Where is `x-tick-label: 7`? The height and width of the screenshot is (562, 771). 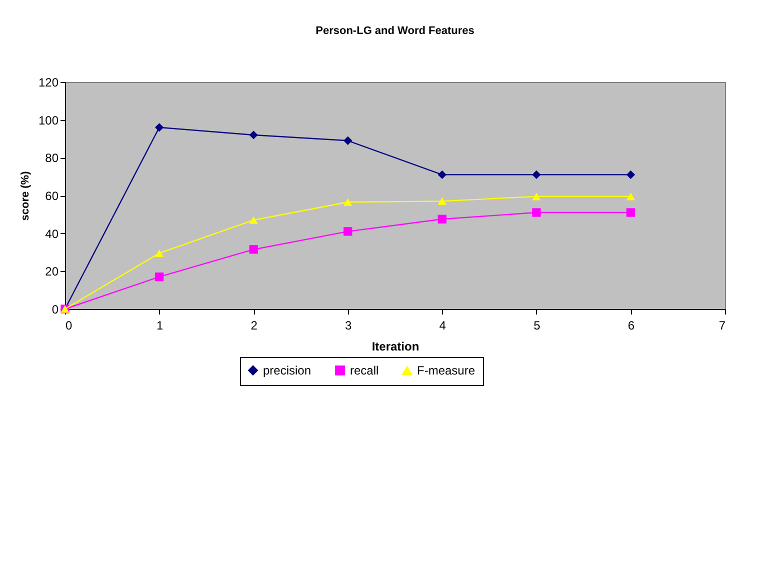 x-tick-label: 7 is located at coordinates (722, 325).